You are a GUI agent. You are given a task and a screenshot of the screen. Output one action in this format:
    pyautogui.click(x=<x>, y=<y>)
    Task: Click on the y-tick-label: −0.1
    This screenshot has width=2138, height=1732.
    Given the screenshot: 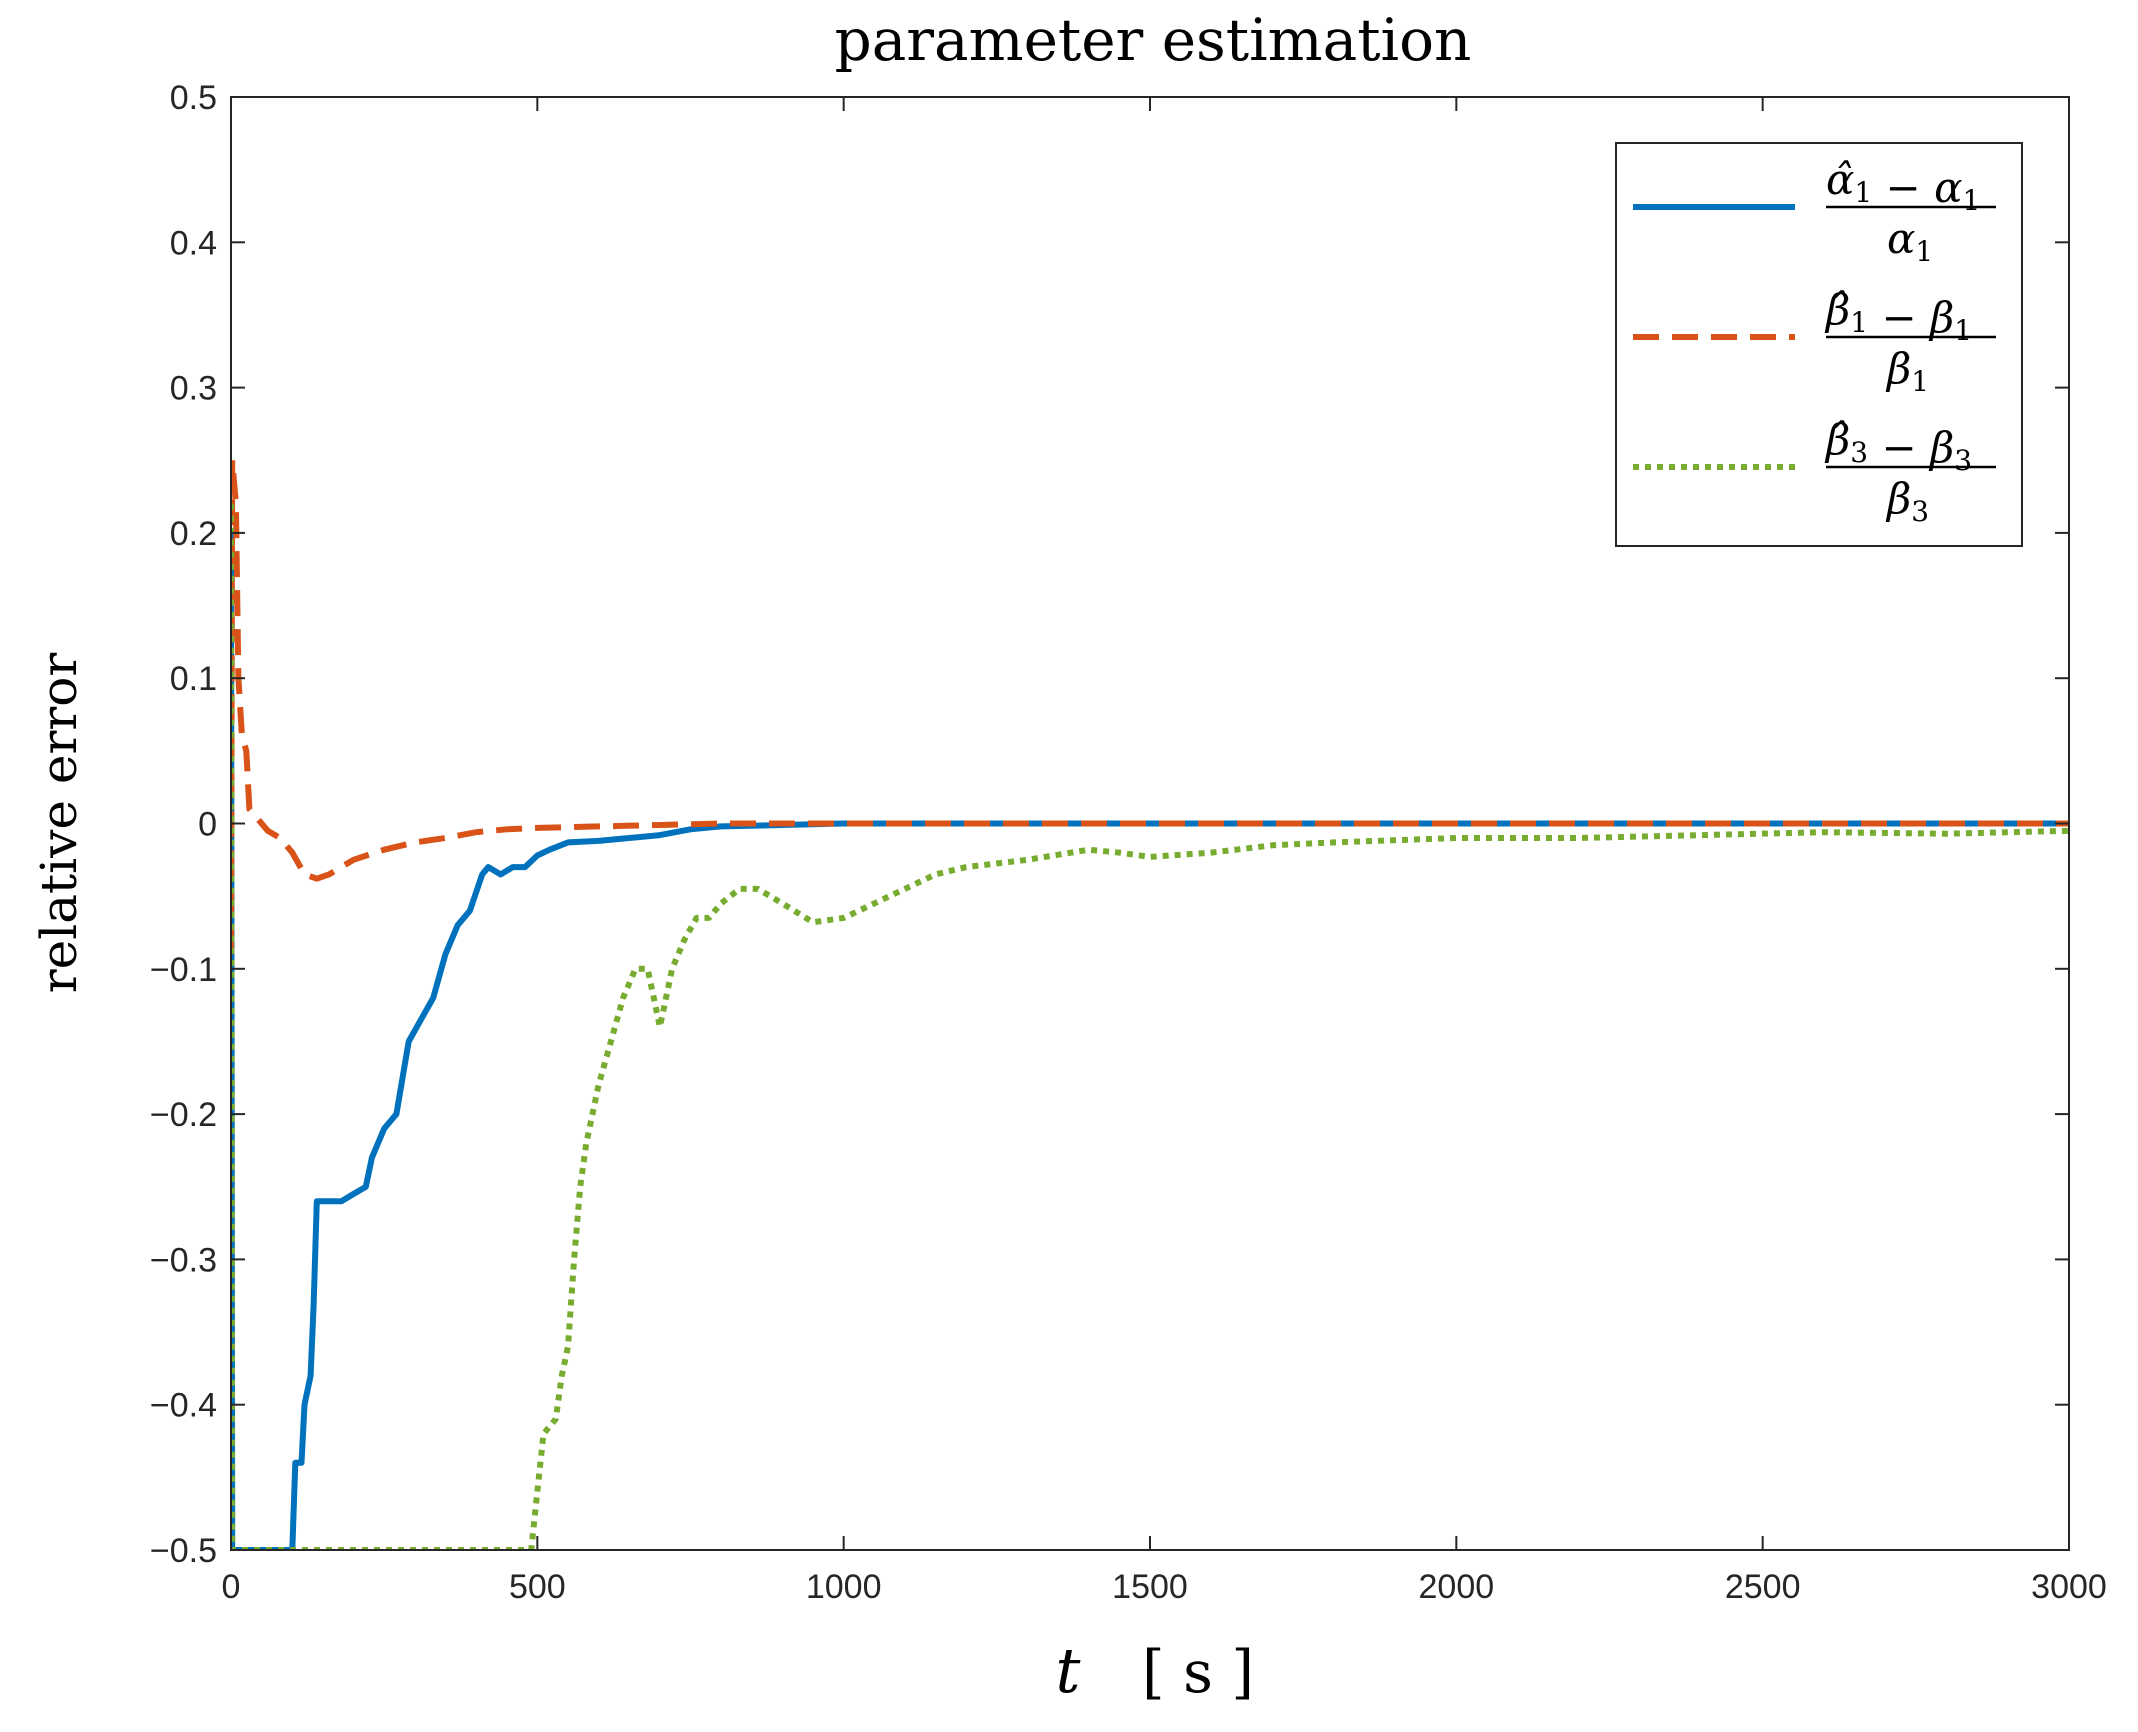 What is the action you would take?
    pyautogui.click(x=183, y=970)
    